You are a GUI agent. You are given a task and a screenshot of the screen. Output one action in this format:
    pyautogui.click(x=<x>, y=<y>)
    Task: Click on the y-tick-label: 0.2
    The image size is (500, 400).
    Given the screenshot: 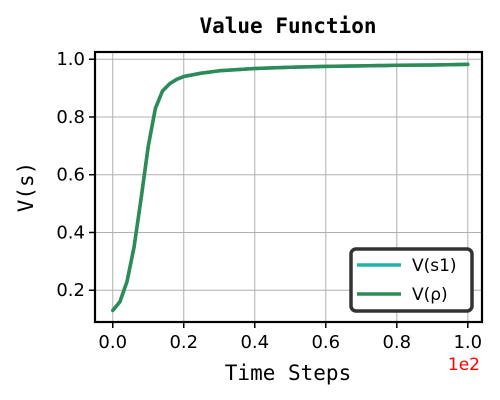 What is the action you would take?
    pyautogui.click(x=70, y=290)
    